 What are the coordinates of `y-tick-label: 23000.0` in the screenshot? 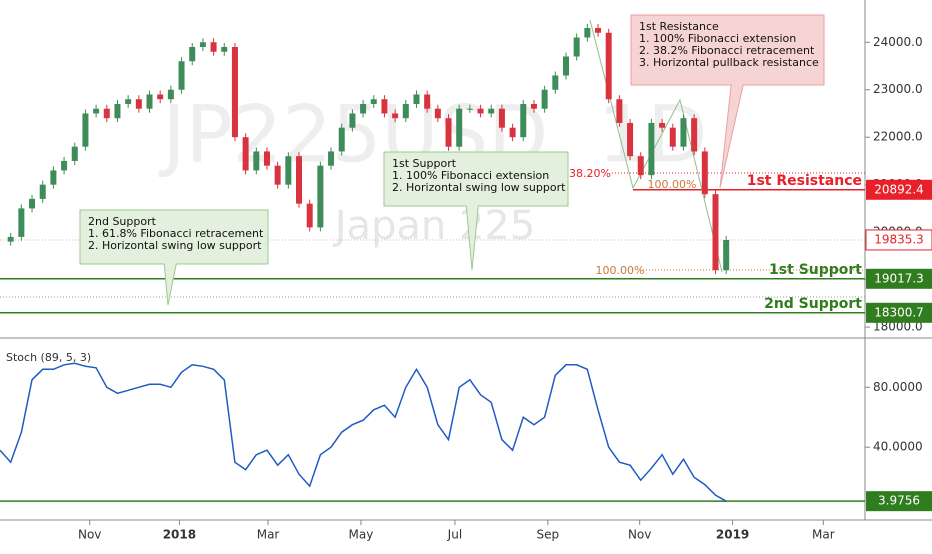 It's located at (898, 89).